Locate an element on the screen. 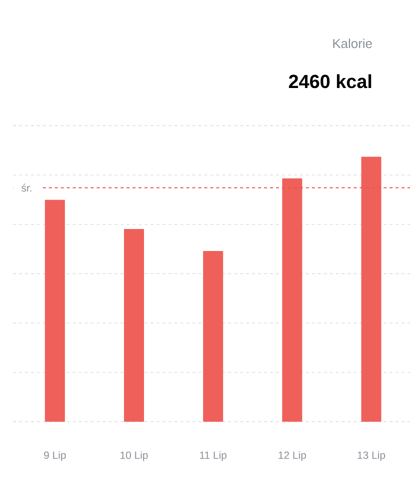  x-tick-label: 9 Lip is located at coordinates (55, 456).